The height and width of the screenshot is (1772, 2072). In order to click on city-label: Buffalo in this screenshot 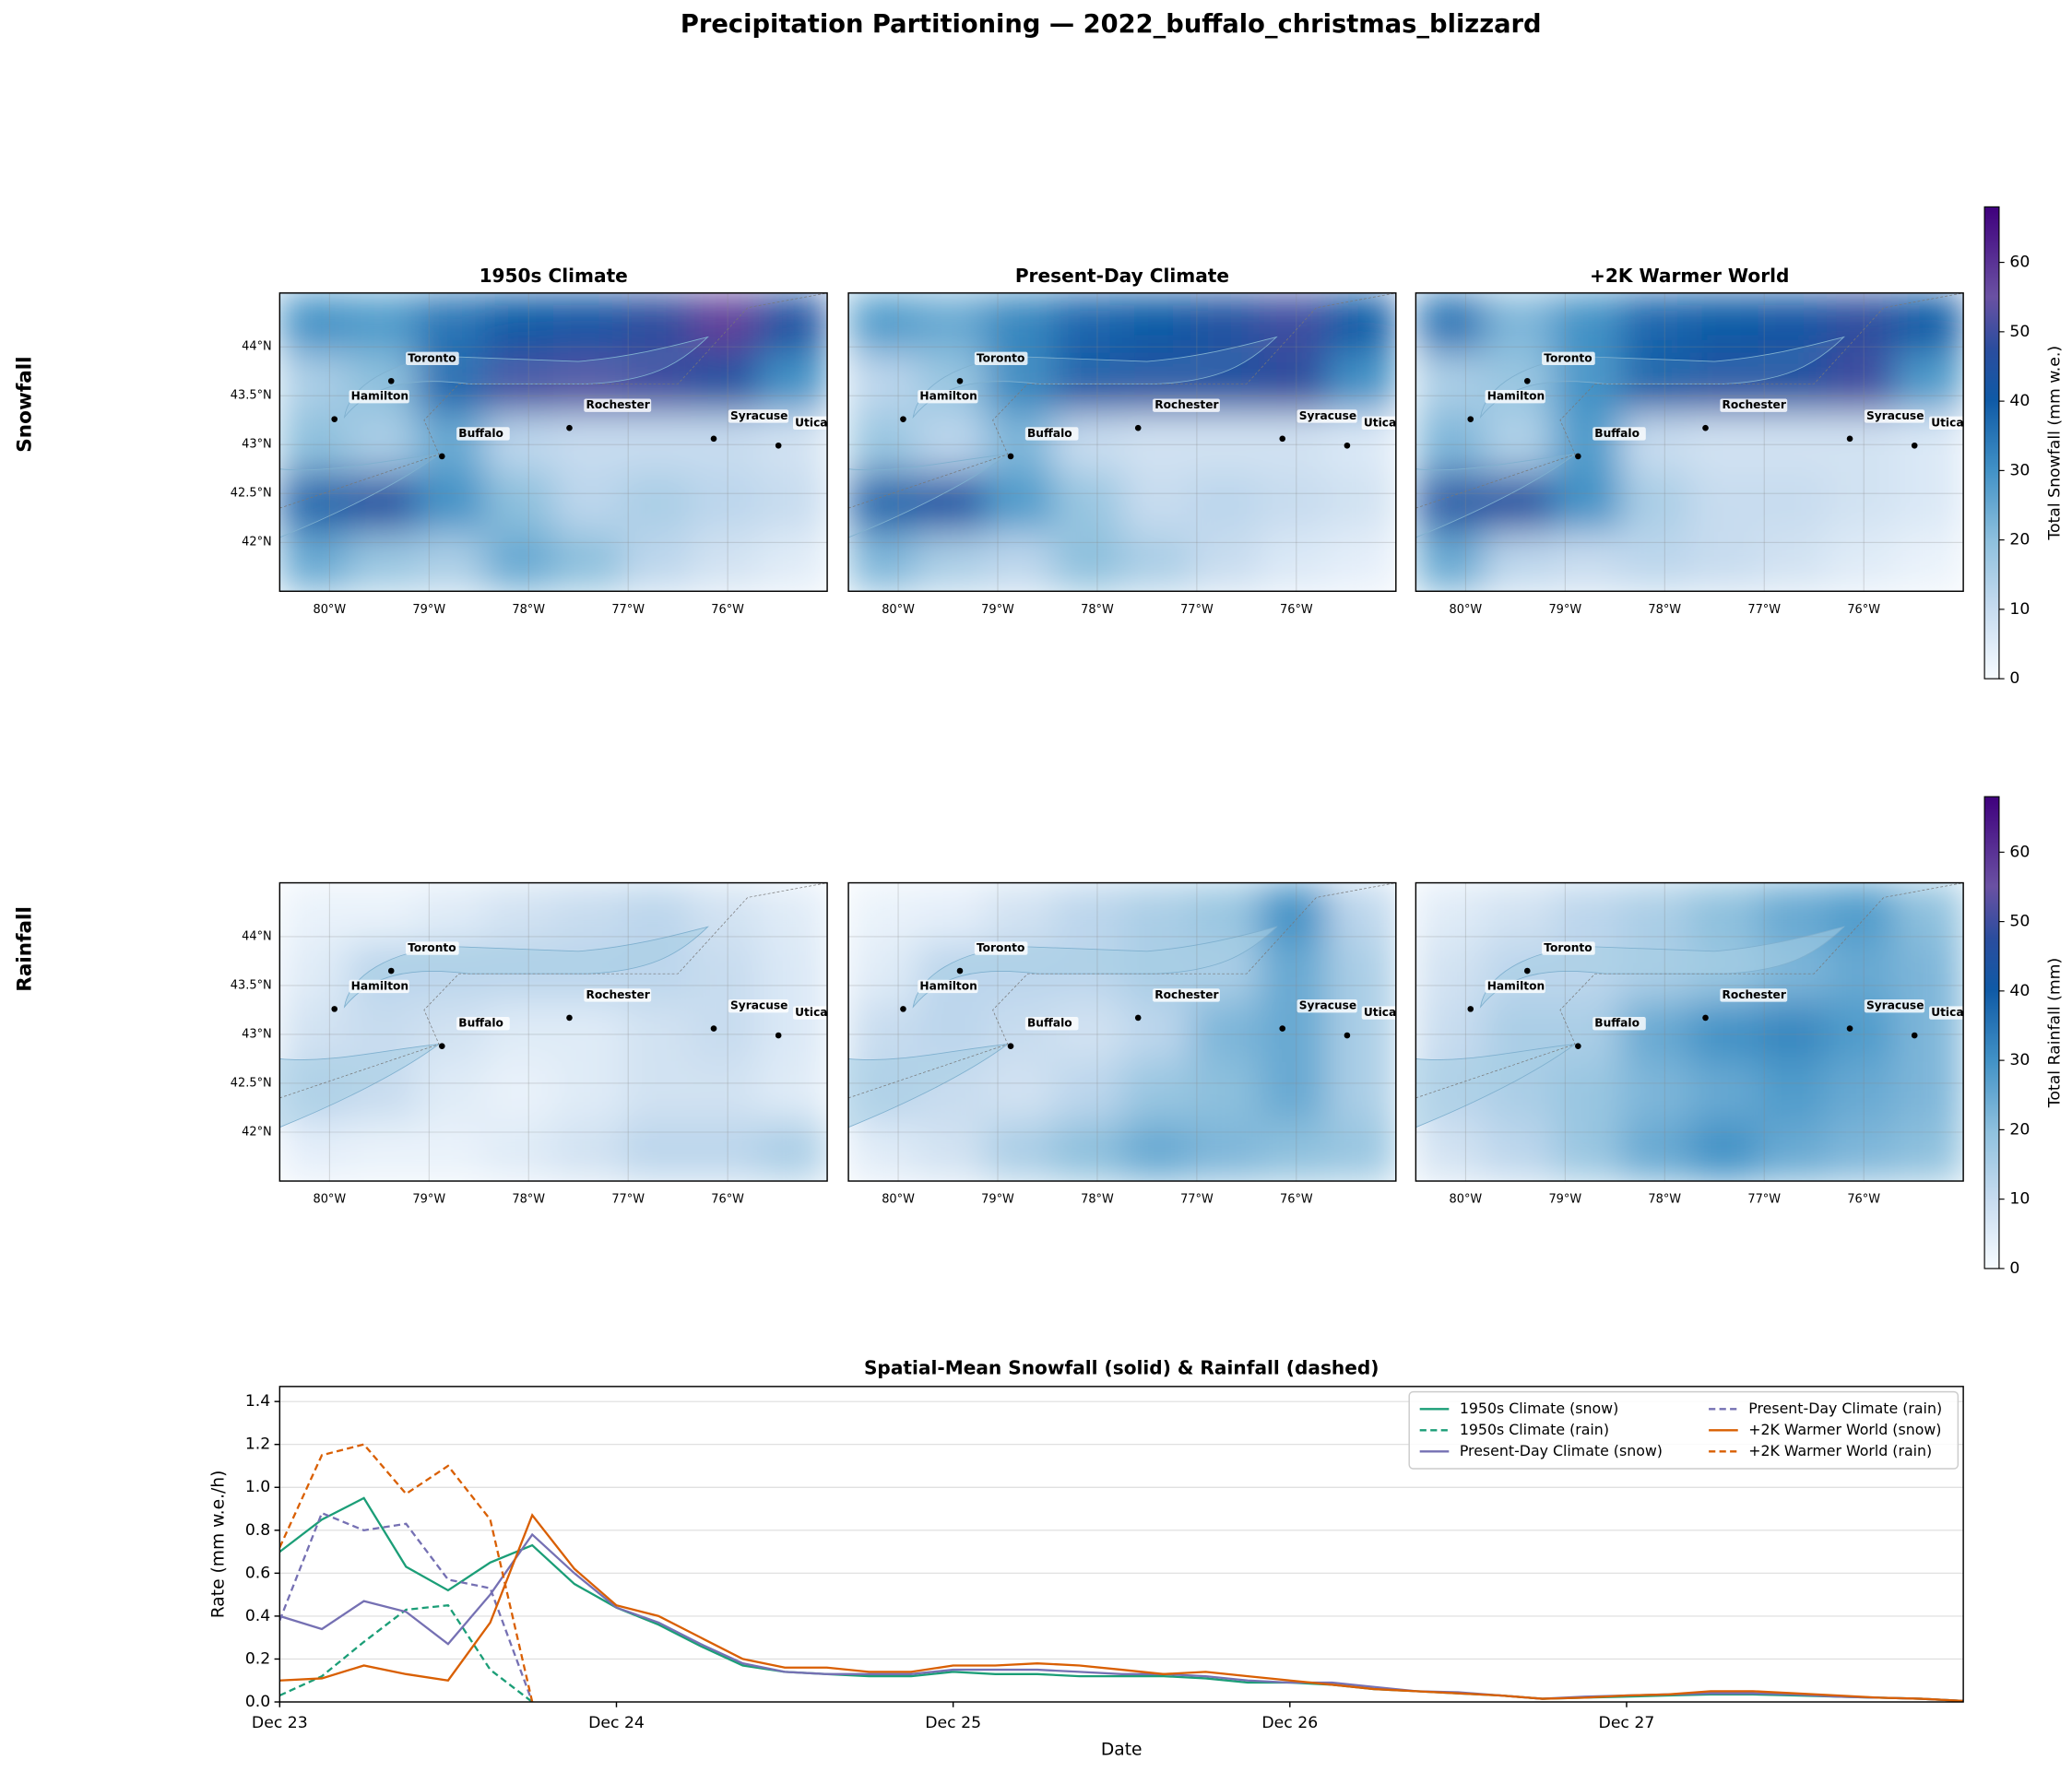, I will do `click(480, 1023)`.